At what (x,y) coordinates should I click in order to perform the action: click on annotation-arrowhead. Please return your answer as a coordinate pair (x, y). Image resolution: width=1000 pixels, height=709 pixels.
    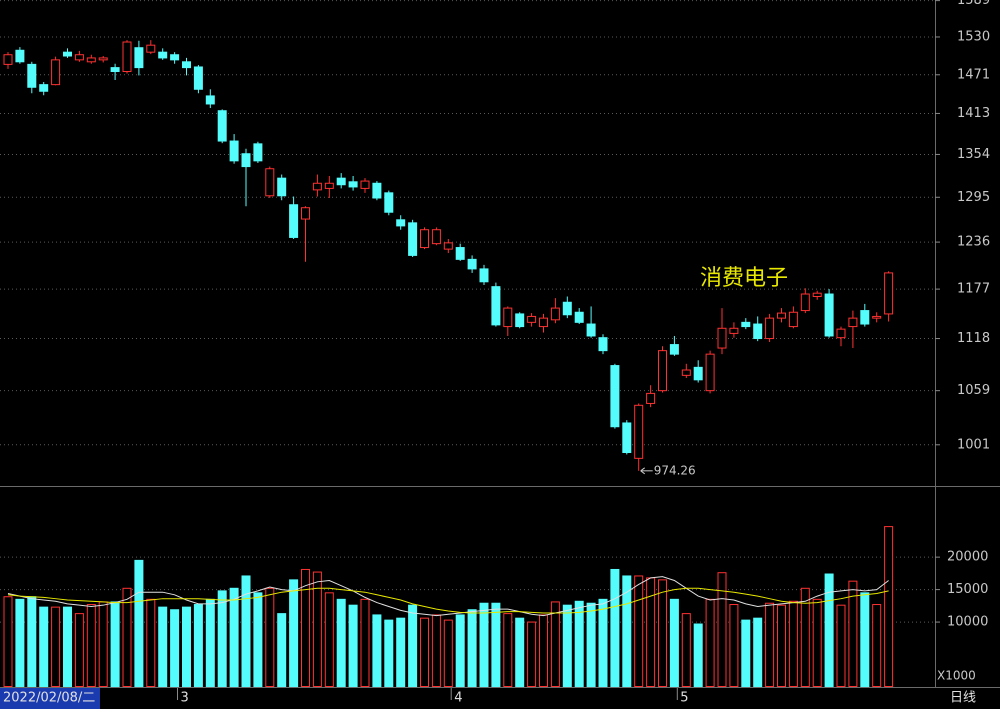
    Looking at the image, I should click on (642, 471).